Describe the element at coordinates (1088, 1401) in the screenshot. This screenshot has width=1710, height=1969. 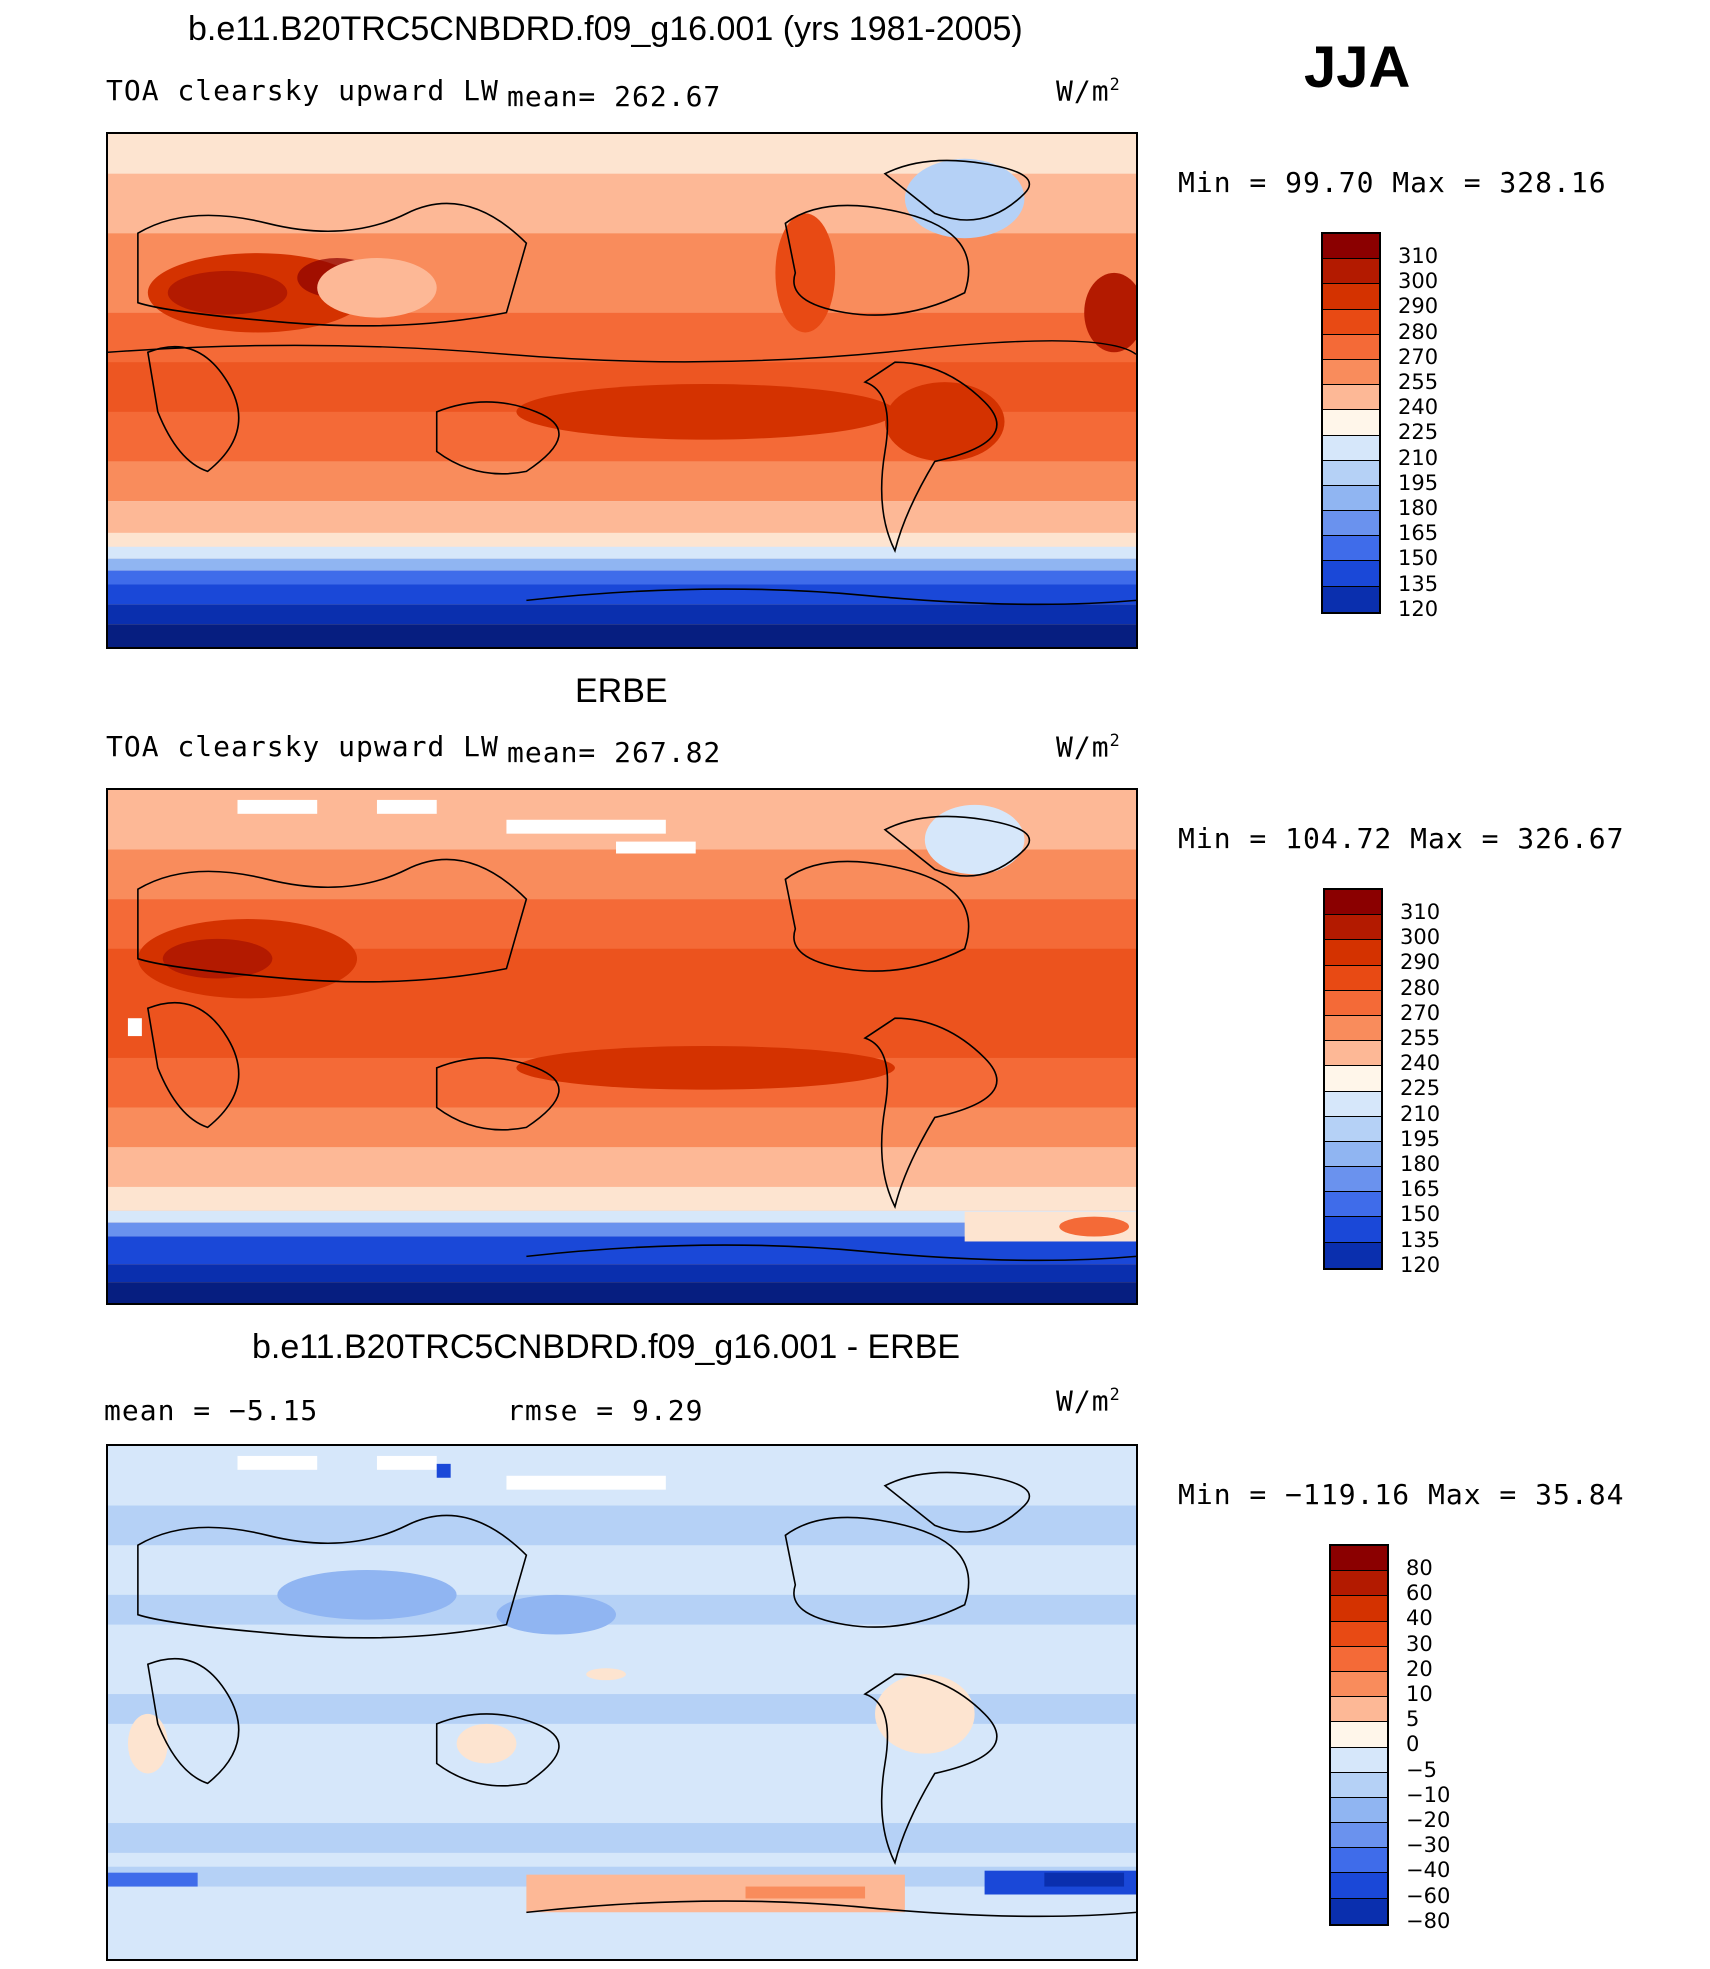
I see `panel-diff-units: W/m2` at that location.